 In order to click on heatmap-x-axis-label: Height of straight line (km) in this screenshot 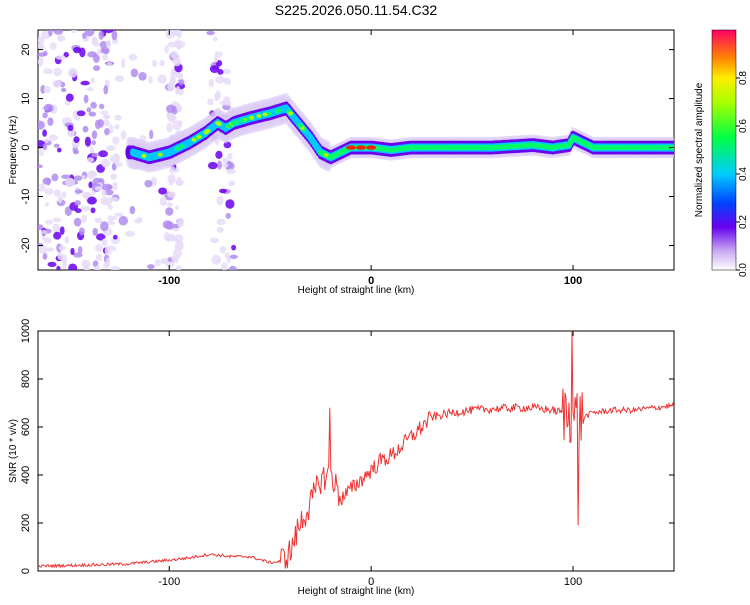, I will do `click(356, 290)`.